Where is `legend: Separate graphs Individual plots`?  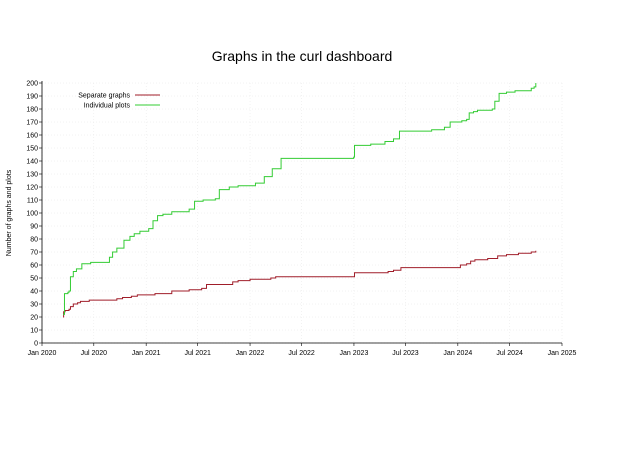
legend: Separate graphs Individual plots is located at coordinates (119, 101).